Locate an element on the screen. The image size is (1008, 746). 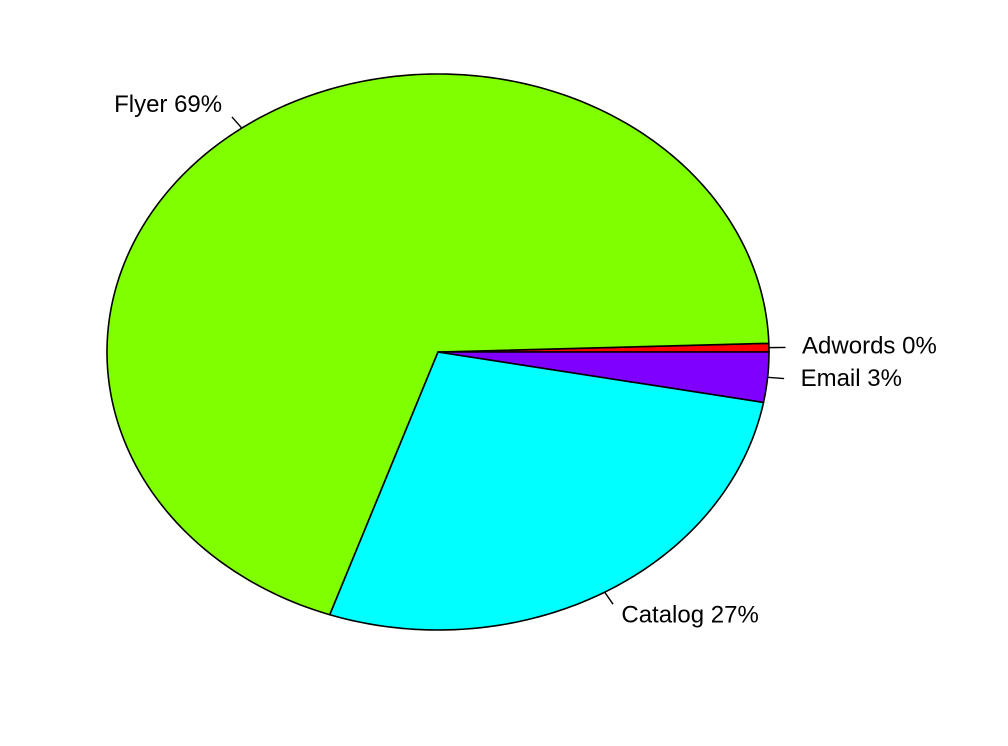
leader-line-email is located at coordinates (776, 378).